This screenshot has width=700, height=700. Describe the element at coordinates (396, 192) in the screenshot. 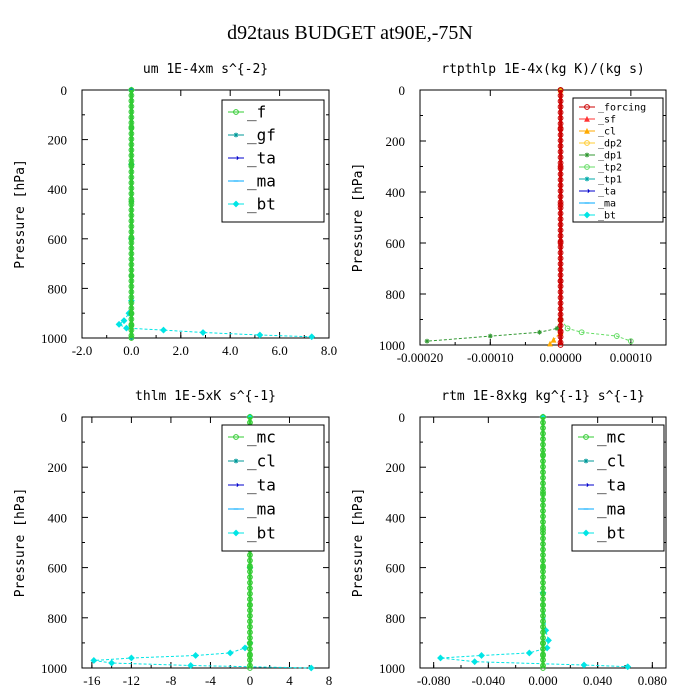

I see `y-tick-label: 400` at that location.